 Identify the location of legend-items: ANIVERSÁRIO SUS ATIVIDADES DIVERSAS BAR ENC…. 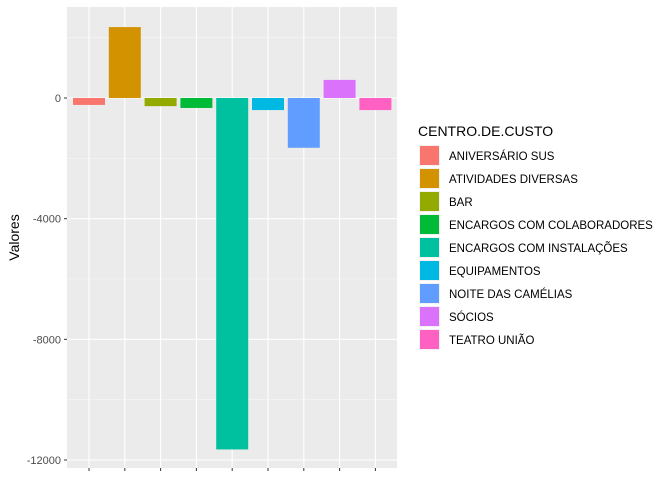
(536, 247).